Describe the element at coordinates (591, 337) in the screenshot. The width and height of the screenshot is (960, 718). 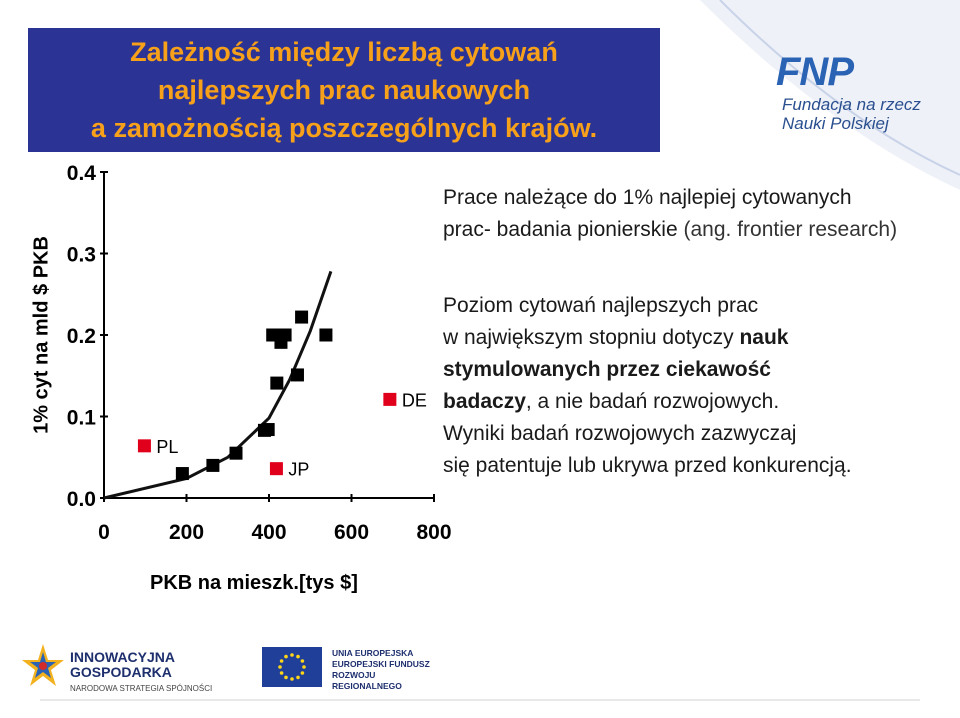
I see `text2-line-2-plain: w największym stopniu dotyczy` at that location.